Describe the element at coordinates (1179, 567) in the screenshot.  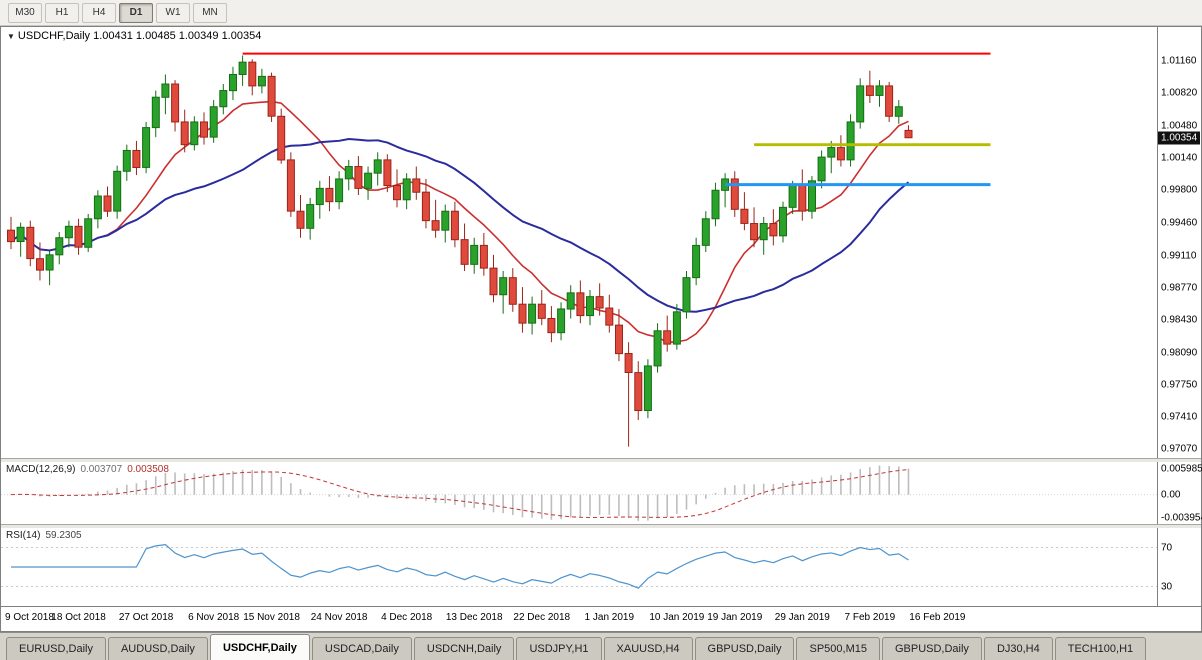
I see `rsi-axis: 70 30` at that location.